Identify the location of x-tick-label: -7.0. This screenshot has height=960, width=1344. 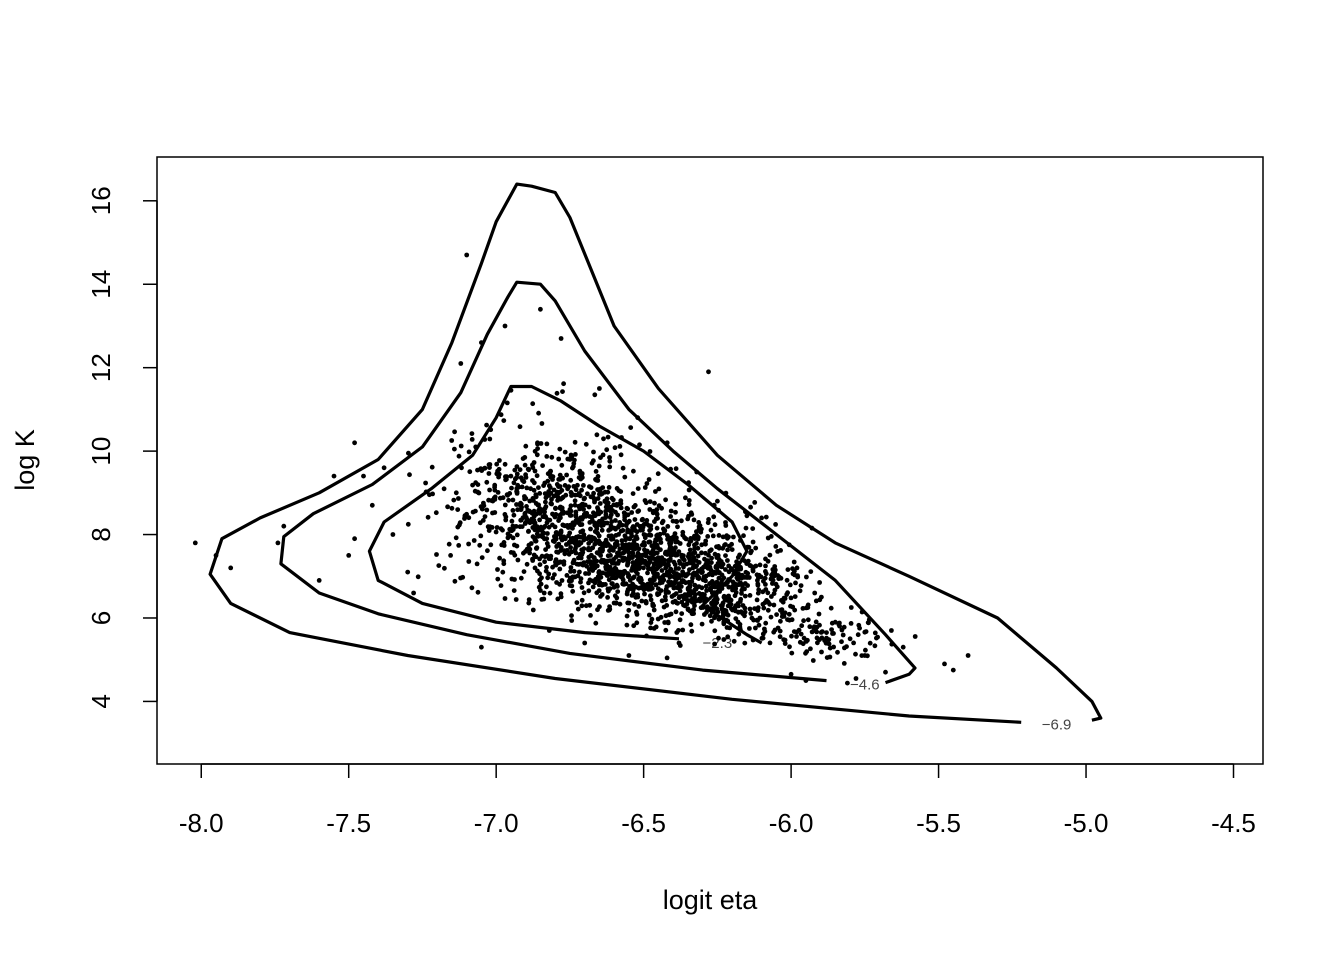
(496, 823).